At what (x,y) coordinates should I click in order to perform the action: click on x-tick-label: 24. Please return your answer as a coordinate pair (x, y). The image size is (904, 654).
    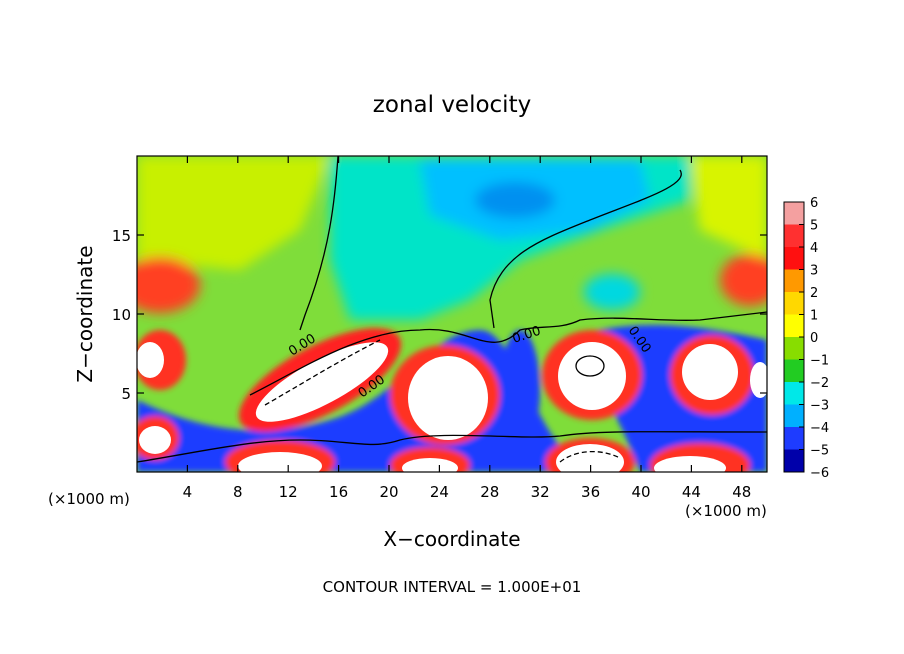
    Looking at the image, I should click on (439, 492).